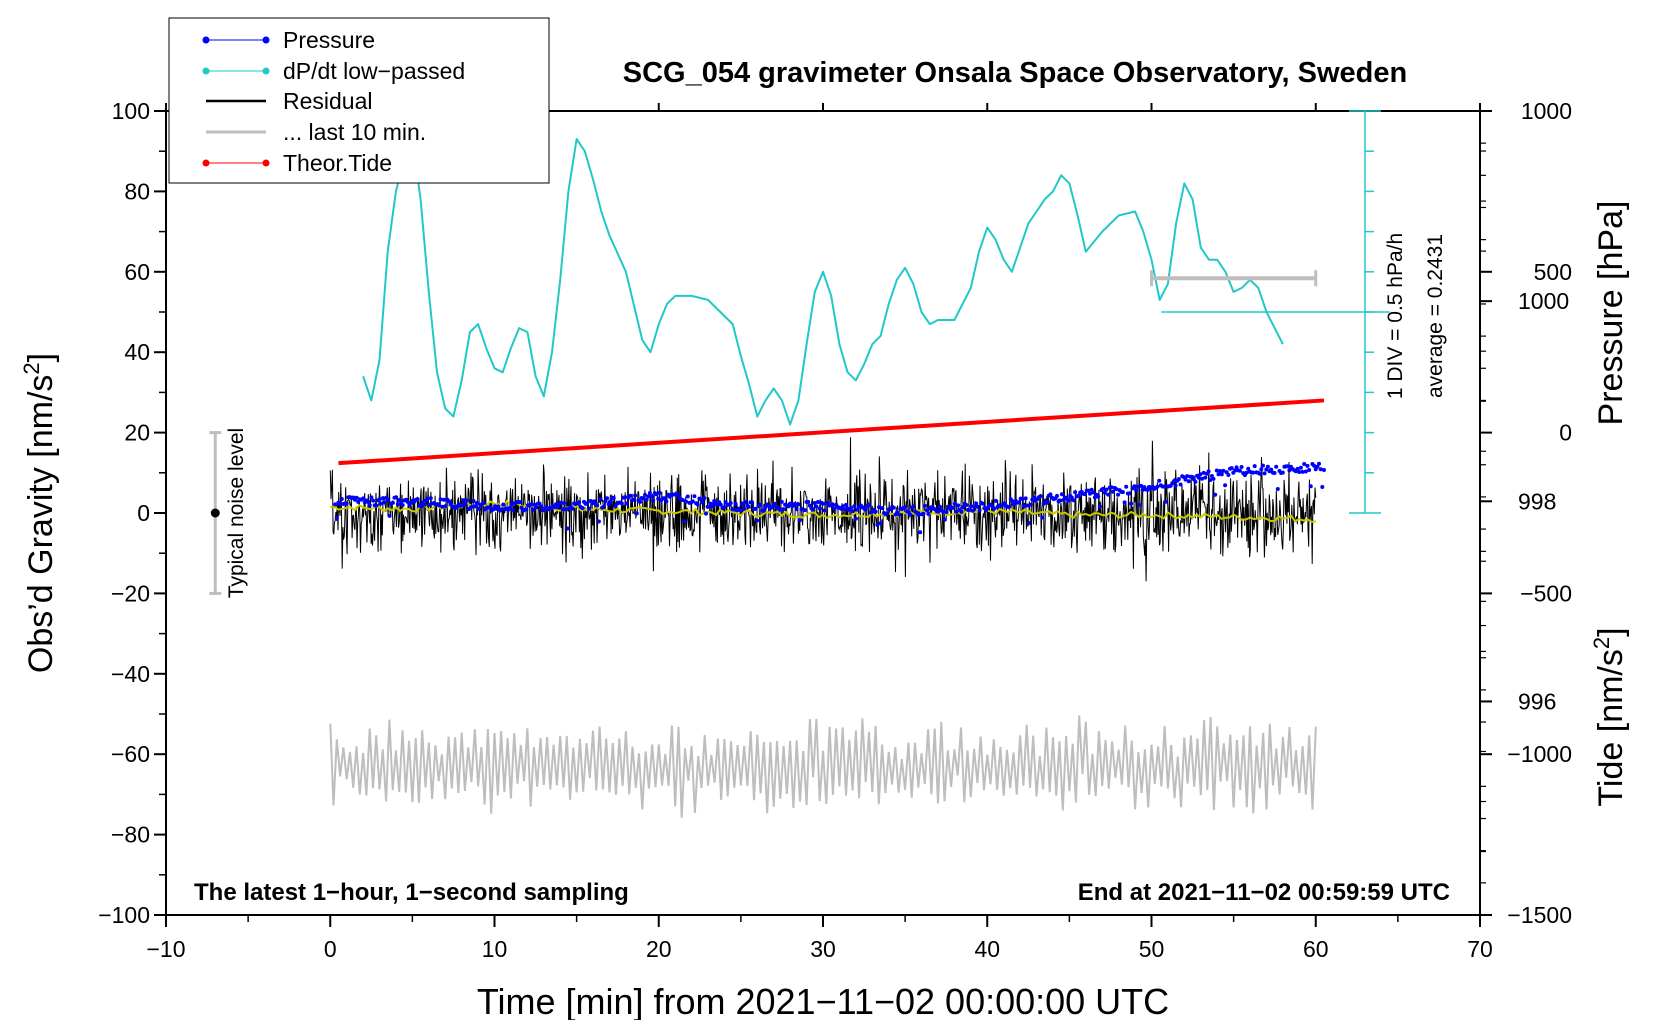 This screenshot has width=1660, height=1020. I want to click on x-tick-label: −10, so click(165, 949).